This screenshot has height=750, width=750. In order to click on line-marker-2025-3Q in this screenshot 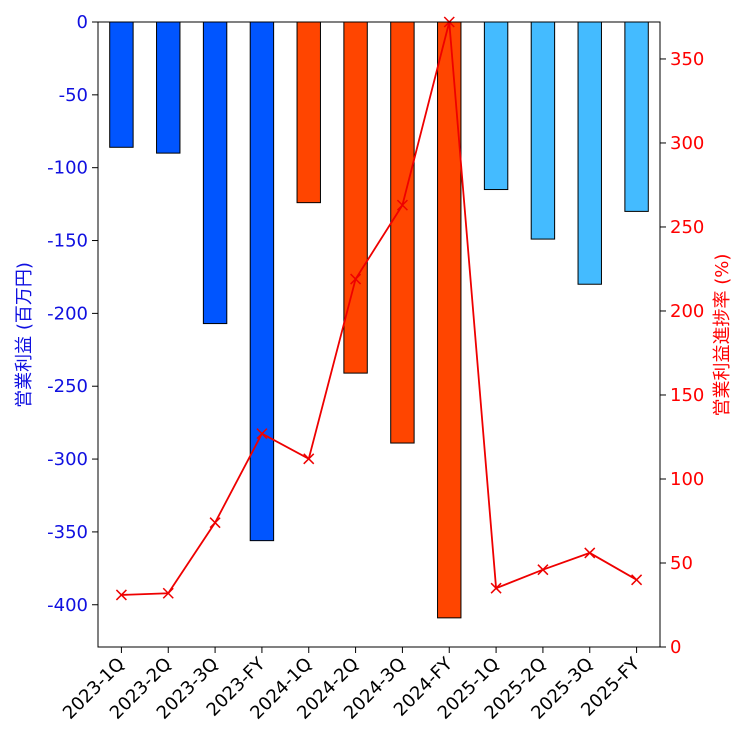, I will do `click(590, 553)`.